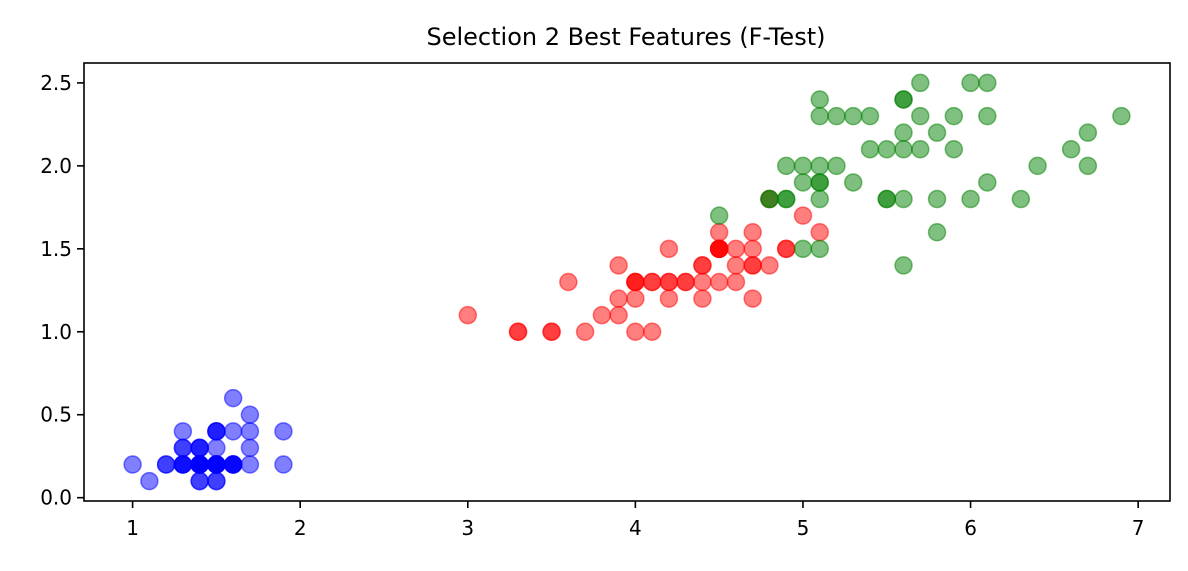 The width and height of the screenshot is (1188, 571). I want to click on x-tick-label: 1, so click(132, 528).